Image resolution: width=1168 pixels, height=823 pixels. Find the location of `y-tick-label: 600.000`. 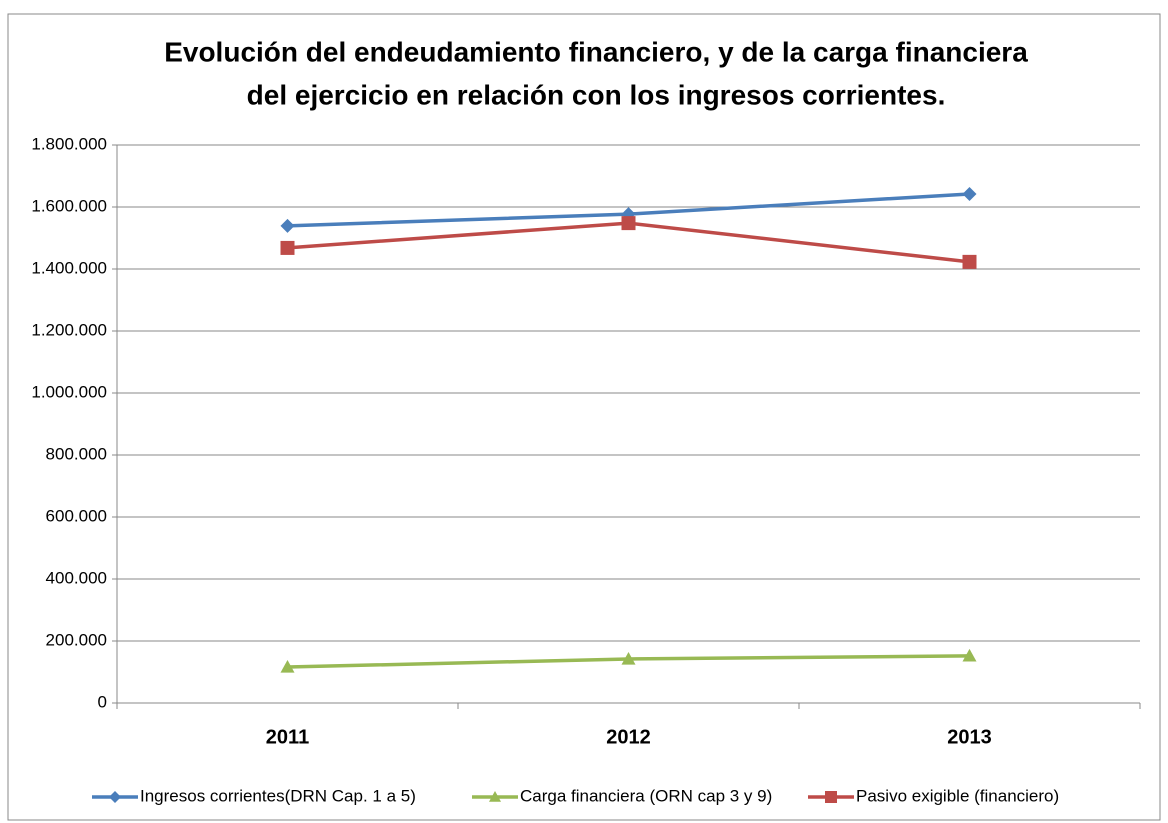

y-tick-label: 600.000 is located at coordinates (76, 515).